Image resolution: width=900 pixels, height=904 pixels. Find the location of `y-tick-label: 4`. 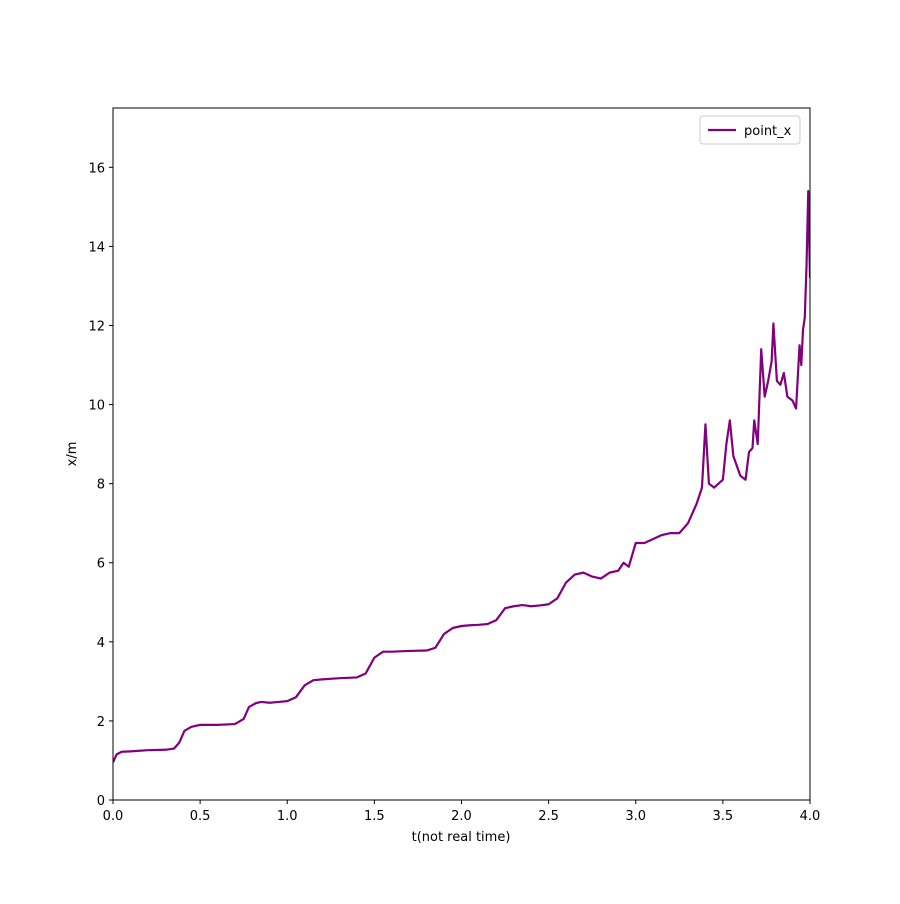

y-tick-label: 4 is located at coordinates (101, 643).